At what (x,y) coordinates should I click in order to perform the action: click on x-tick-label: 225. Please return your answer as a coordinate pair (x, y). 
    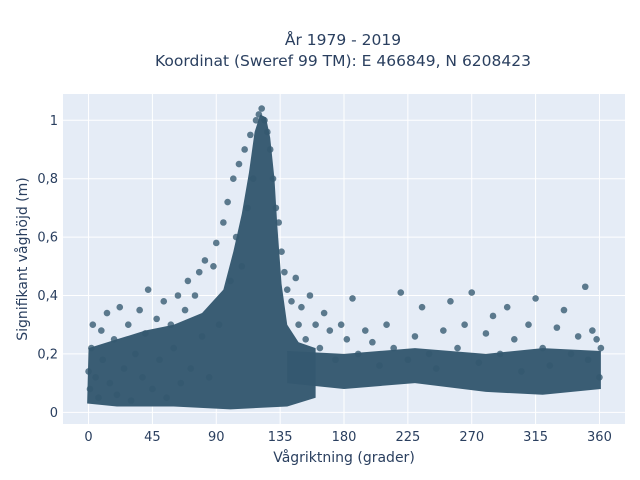
    Looking at the image, I should click on (407, 437).